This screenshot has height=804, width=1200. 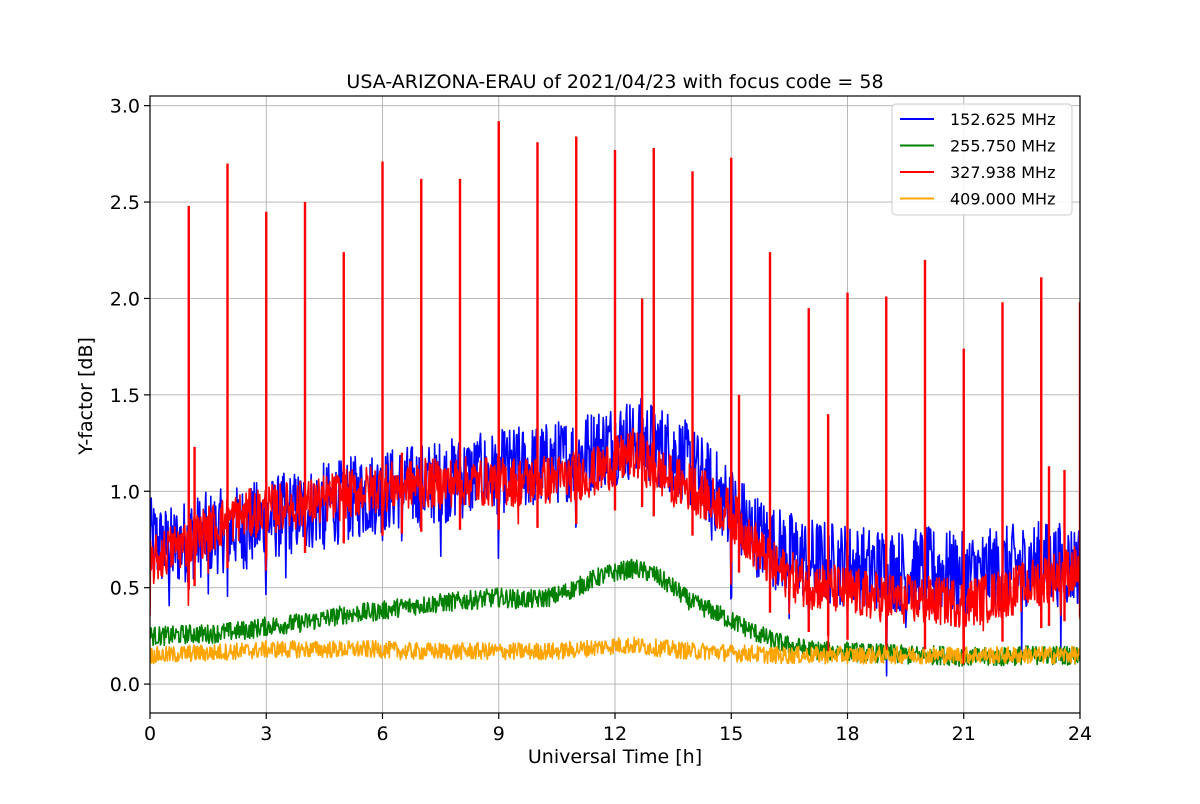 What do you see at coordinates (1002, 146) in the screenshot?
I see `legend-label-1: 255.750 MHz` at bounding box center [1002, 146].